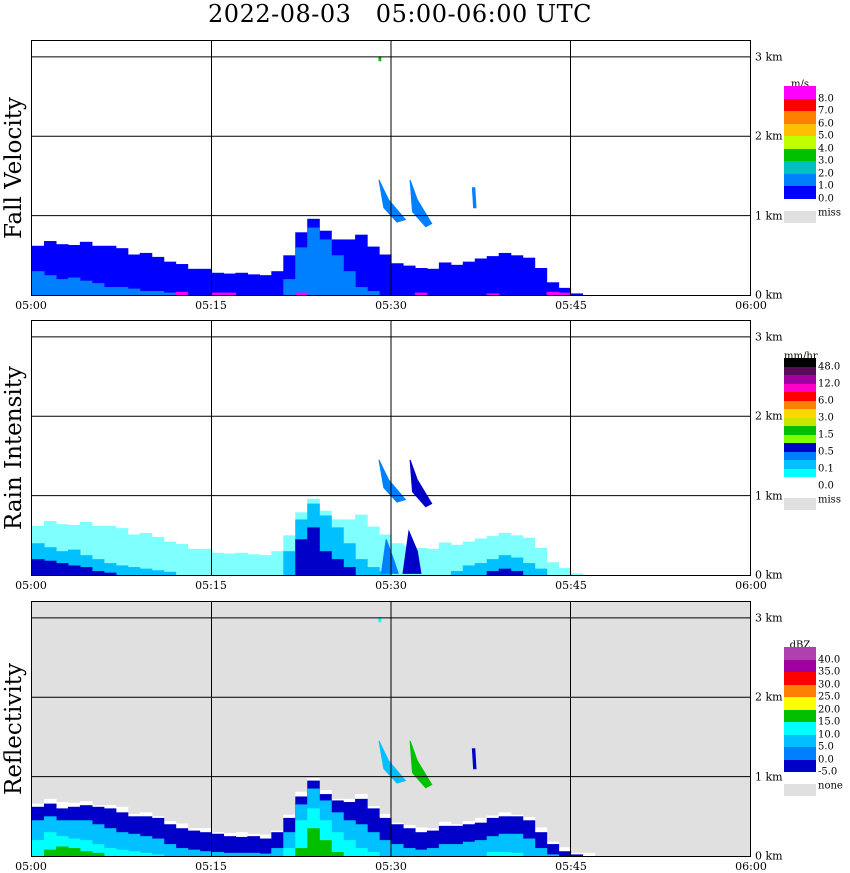 The image size is (850, 873). Describe the element at coordinates (826, 161) in the screenshot. I see `legend-label: 3.0` at that location.